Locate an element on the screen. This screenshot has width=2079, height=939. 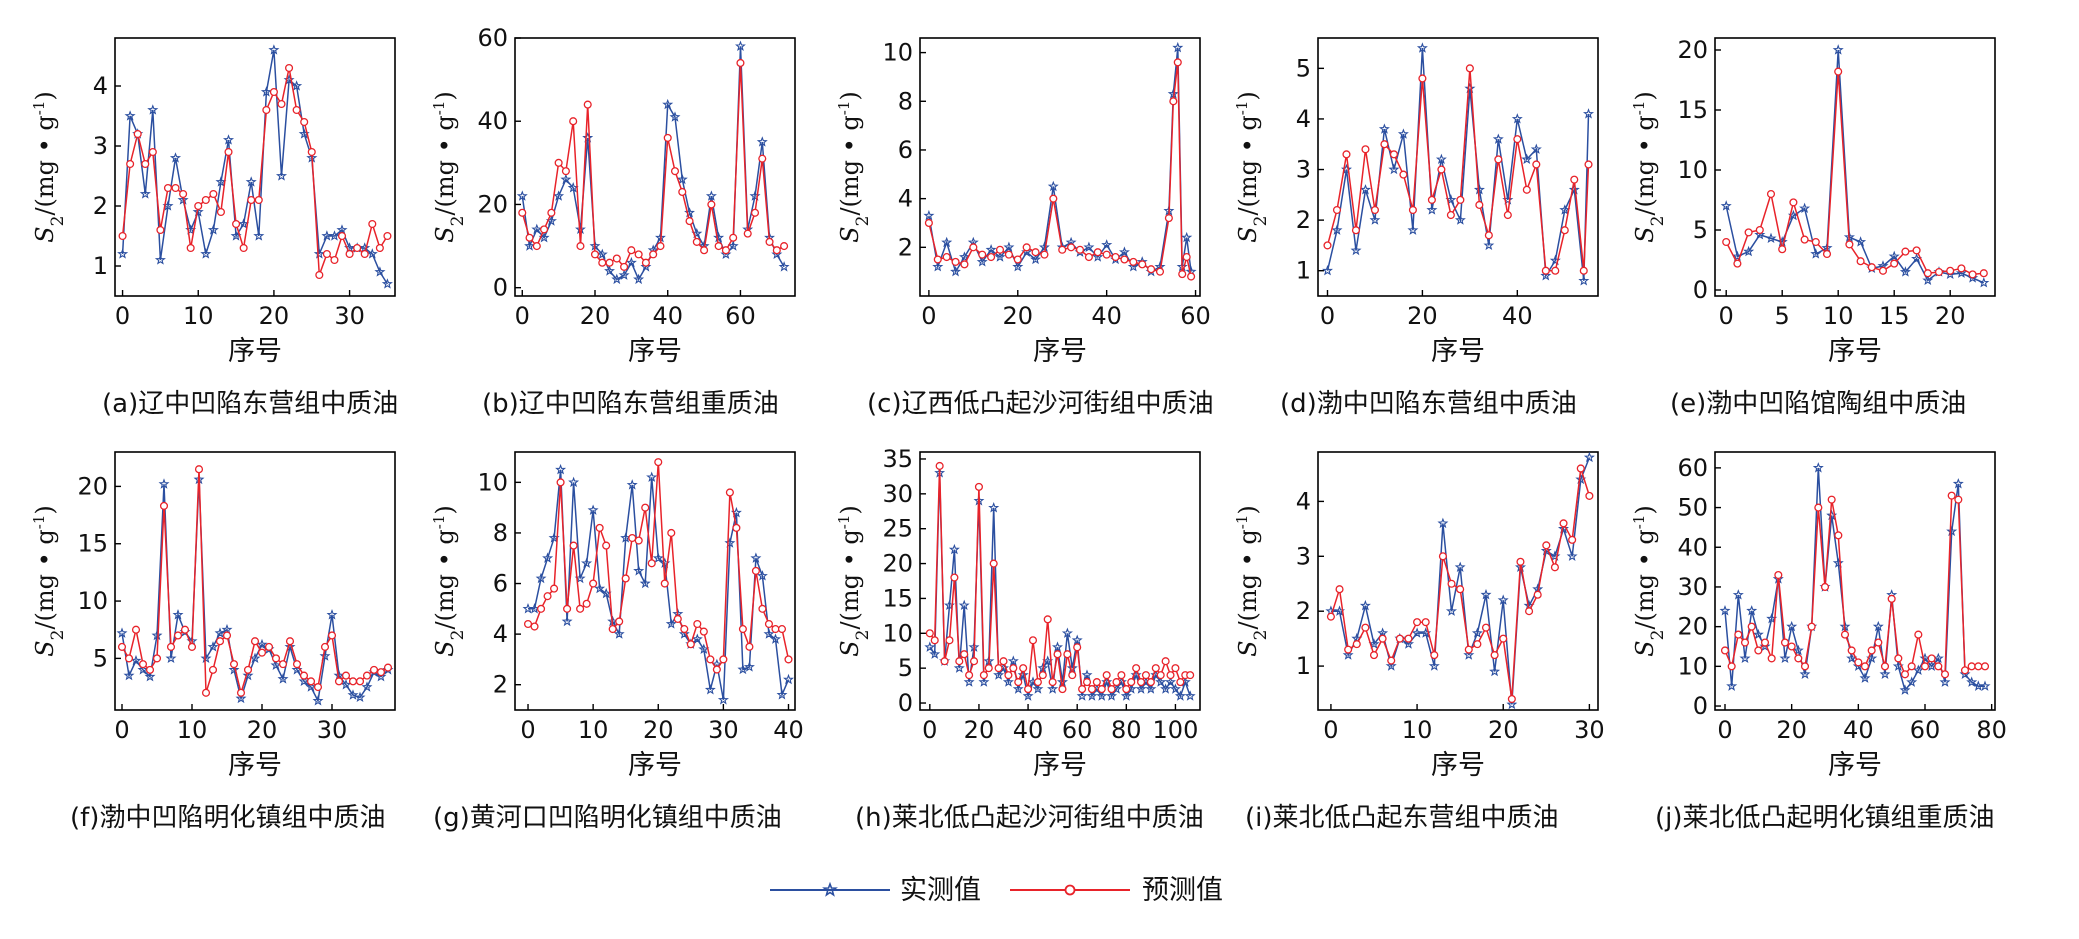
y-tick-label: 4 is located at coordinates (1303, 501).